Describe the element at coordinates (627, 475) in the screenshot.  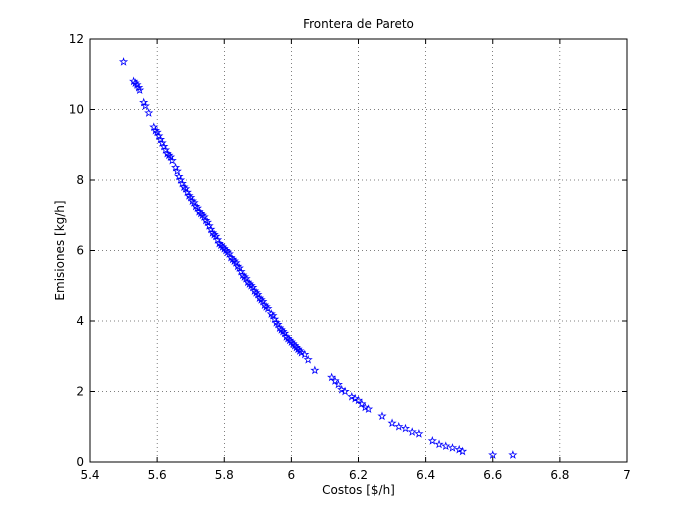
I see `x-tick-label: 7` at that location.